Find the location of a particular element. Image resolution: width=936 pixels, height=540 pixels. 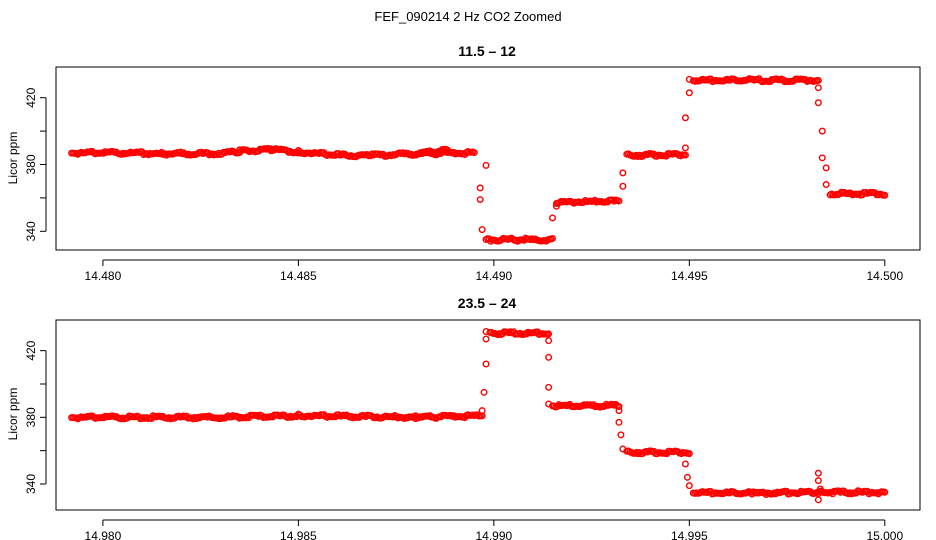

figure-title: FEF_090214 2 Hz CO2 Zoomed is located at coordinates (467, 16).